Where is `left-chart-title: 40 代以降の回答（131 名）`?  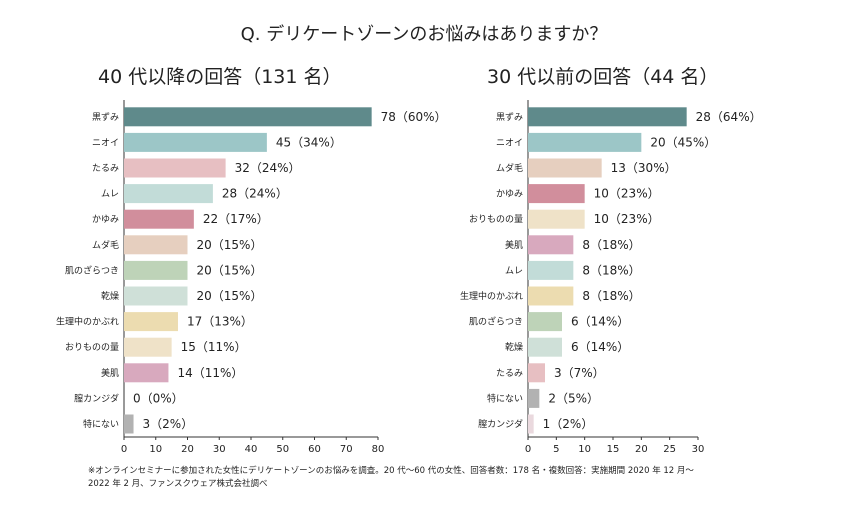
left-chart-title: 40 代以降の回答（131 名） is located at coordinates (220, 77).